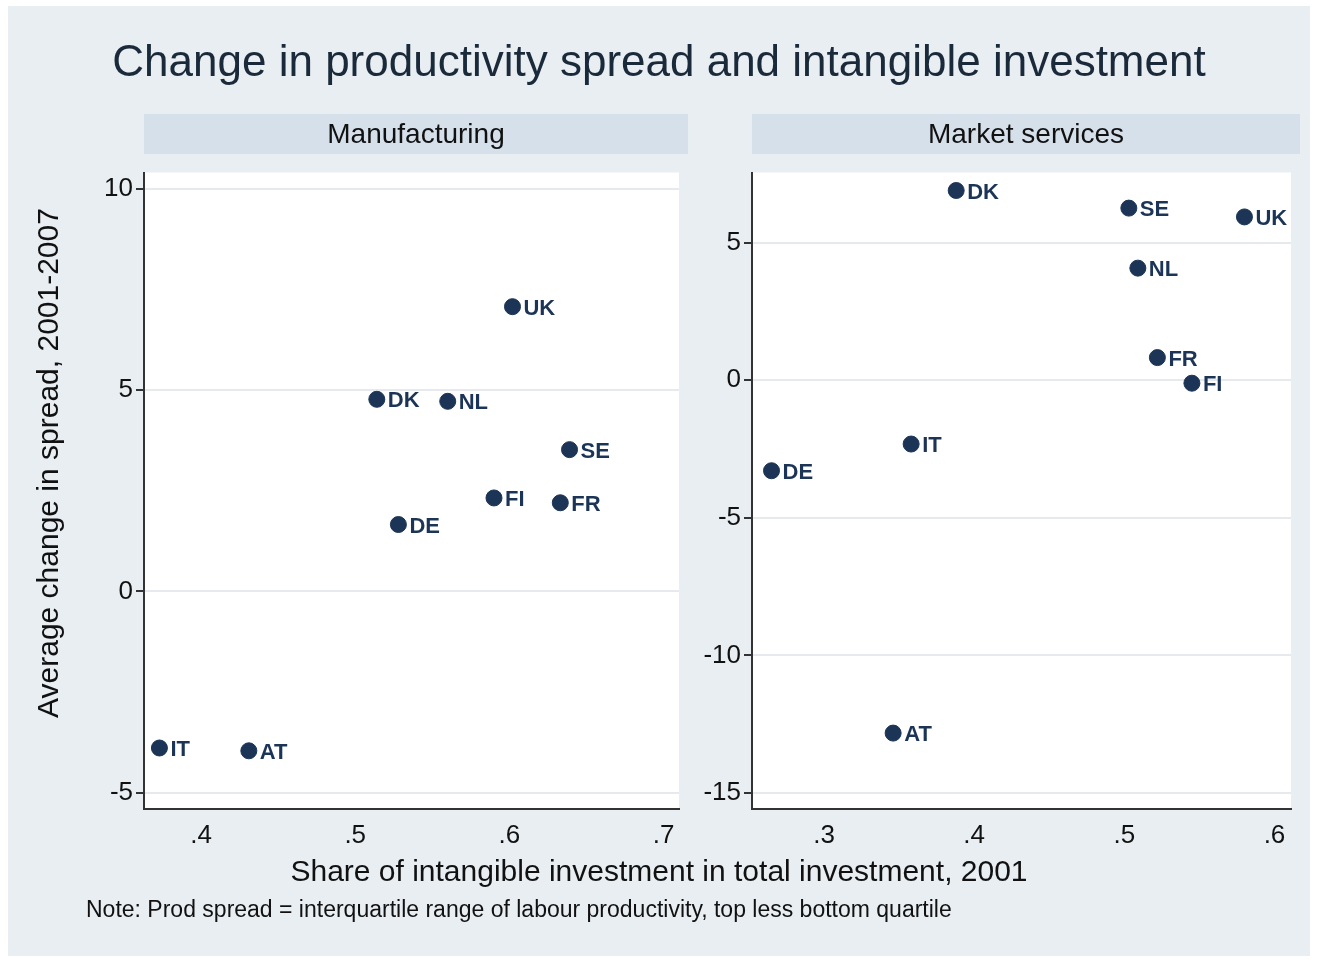 Image resolution: width=1318 pixels, height=962 pixels. I want to click on x-axis-title: Share of intangible investment in total investment, 2001, so click(659, 871).